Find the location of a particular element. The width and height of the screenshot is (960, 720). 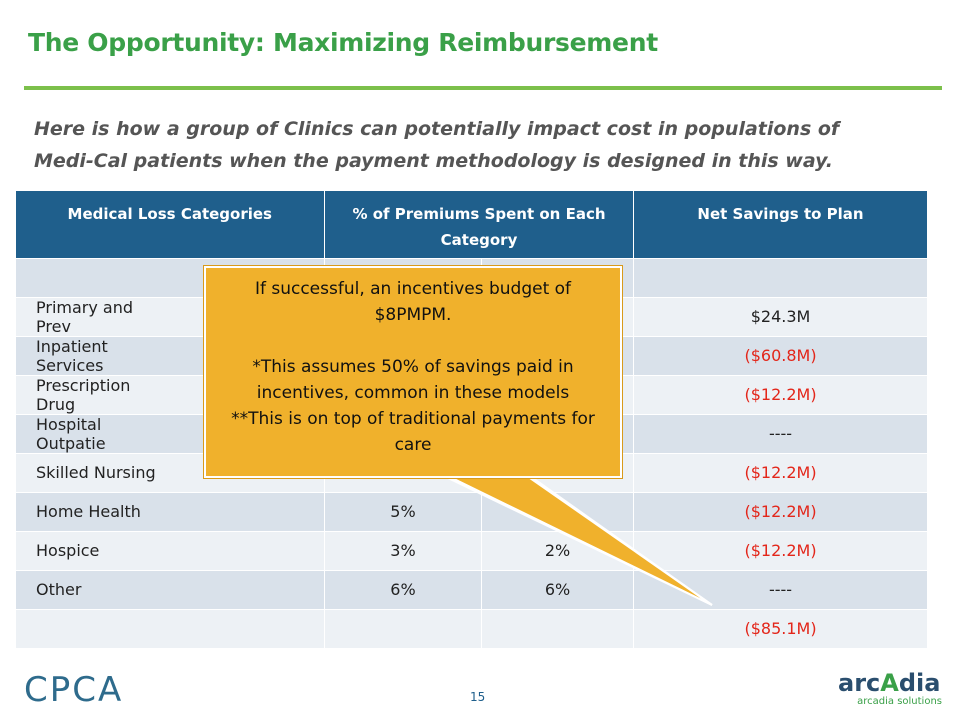

category-cell: Home Health is located at coordinates (170, 511).